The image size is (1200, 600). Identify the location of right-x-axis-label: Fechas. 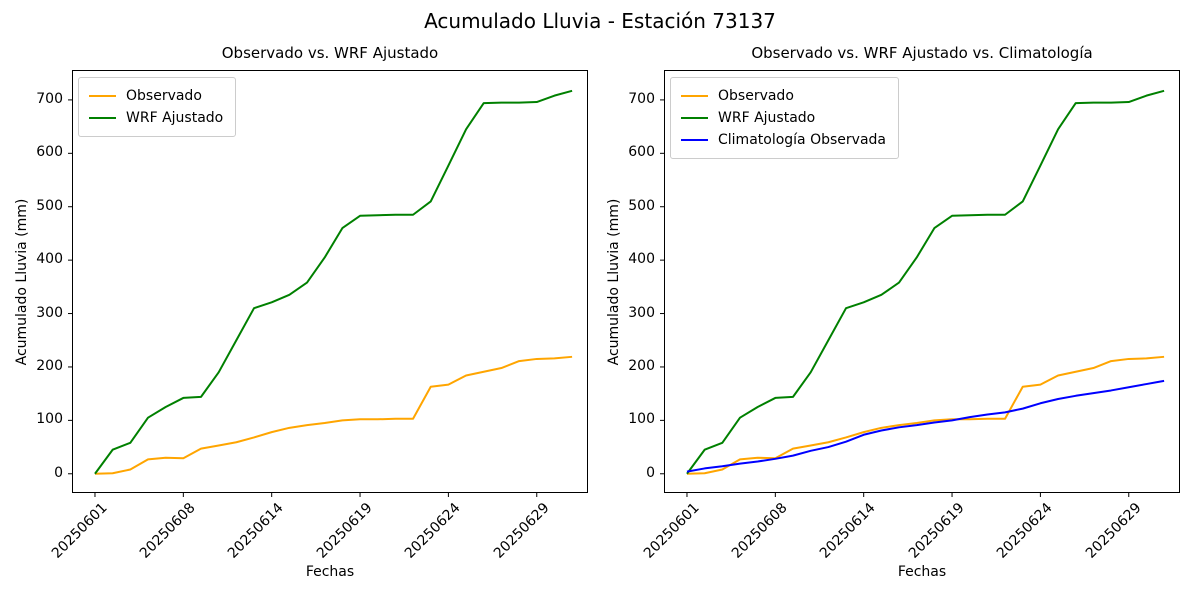
(922, 572).